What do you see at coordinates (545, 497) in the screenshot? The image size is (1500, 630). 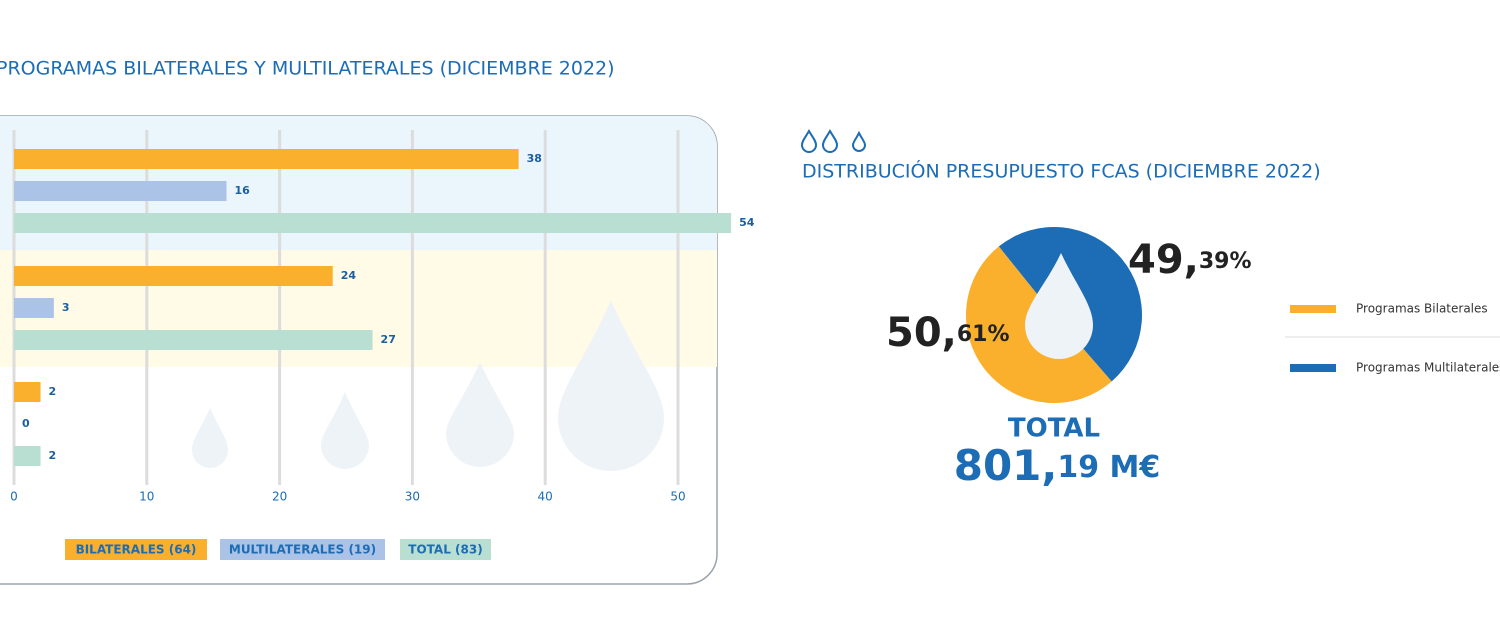 I see `x-tick-label: 40` at bounding box center [545, 497].